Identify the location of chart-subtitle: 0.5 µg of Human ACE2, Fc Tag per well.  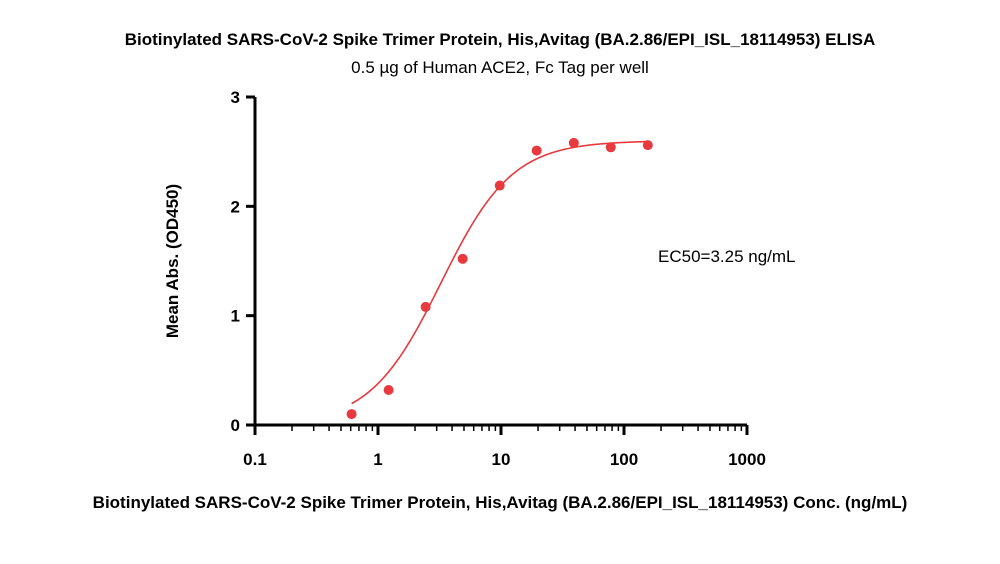
(500, 67).